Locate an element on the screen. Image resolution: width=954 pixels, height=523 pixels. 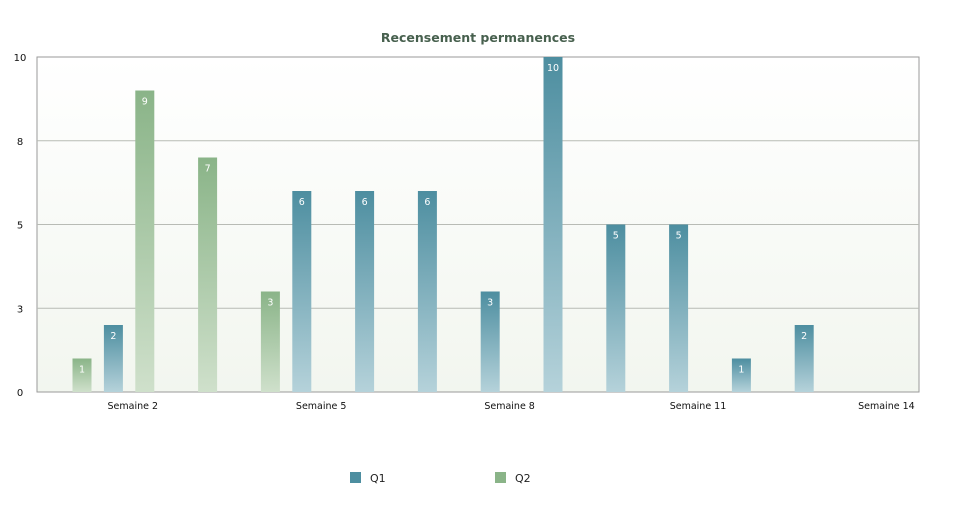
bar-value-label: 10 is located at coordinates (553, 68).